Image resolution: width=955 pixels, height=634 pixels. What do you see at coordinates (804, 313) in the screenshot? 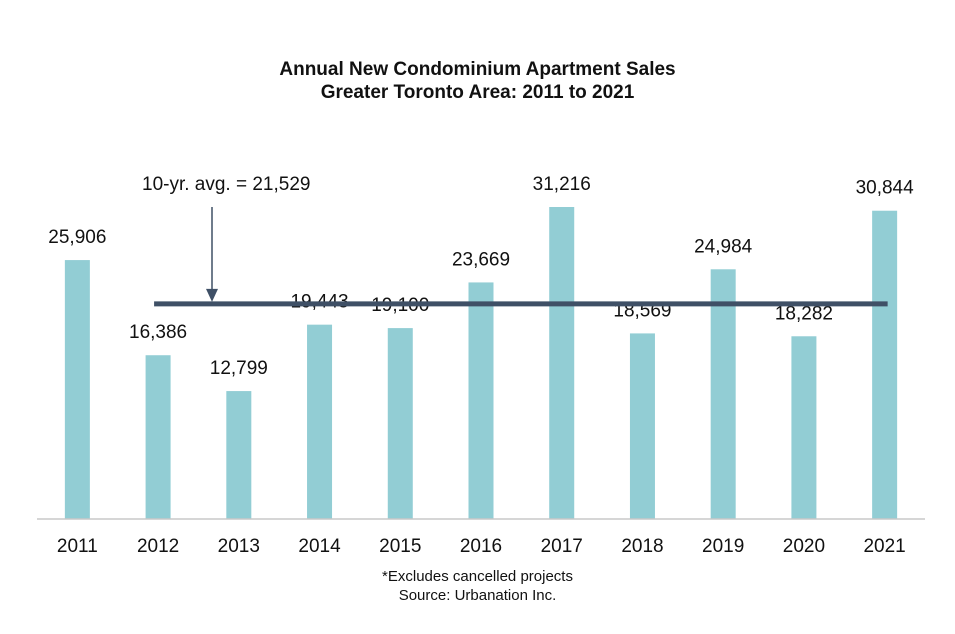
I see `data-label-2020: 18,282` at bounding box center [804, 313].